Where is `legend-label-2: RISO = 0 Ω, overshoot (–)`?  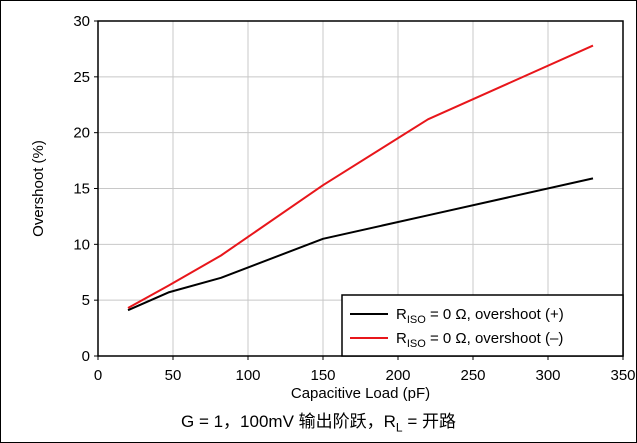 legend-label-2: RISO = 0 Ω, overshoot (–) is located at coordinates (479, 340).